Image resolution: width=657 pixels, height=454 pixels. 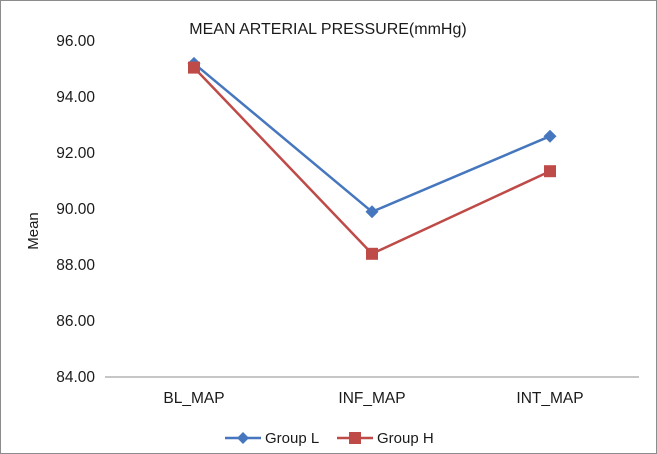 What do you see at coordinates (327, 29) in the screenshot?
I see `chart-title: MEAN ARTERIAL PRESSURE(mmHg)` at bounding box center [327, 29].